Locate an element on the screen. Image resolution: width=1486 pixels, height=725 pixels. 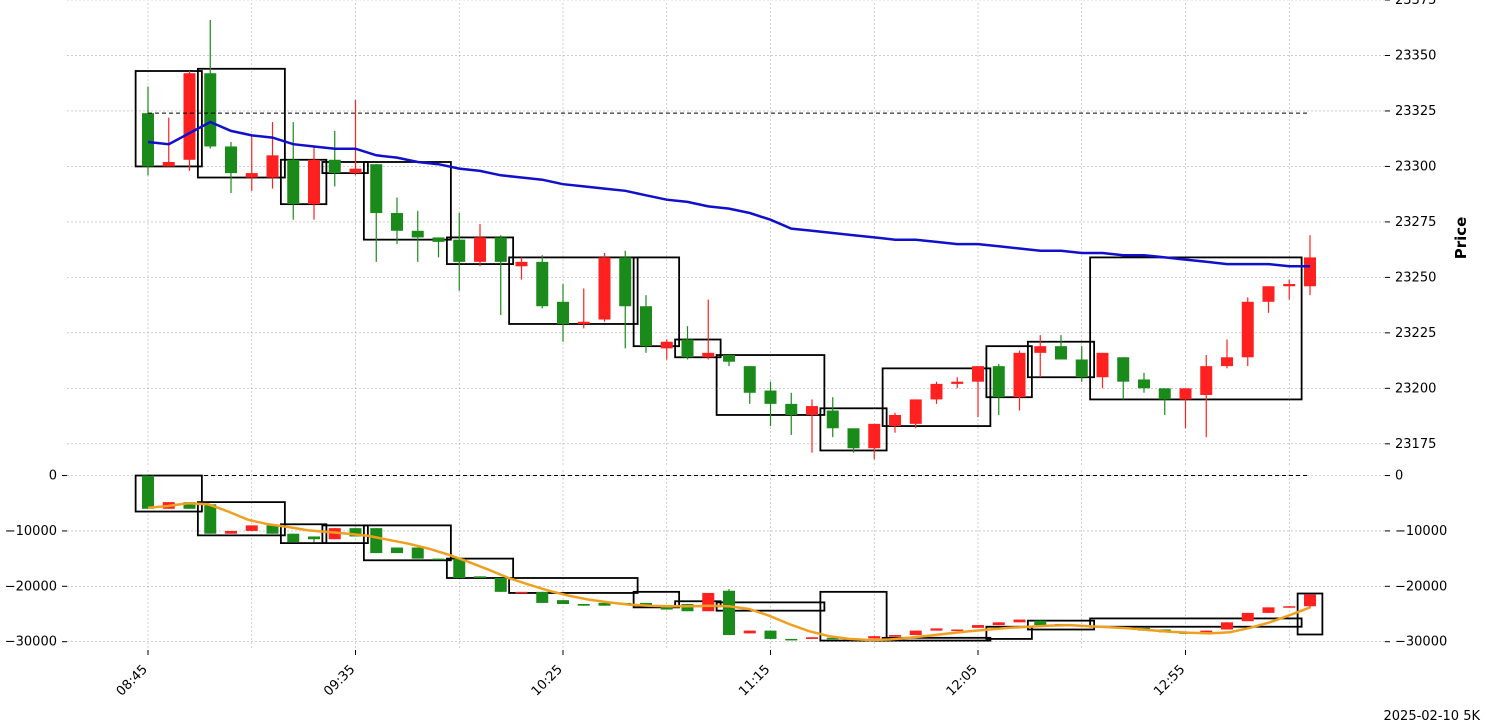
x-tick-label: 10:25 is located at coordinates (547, 680).